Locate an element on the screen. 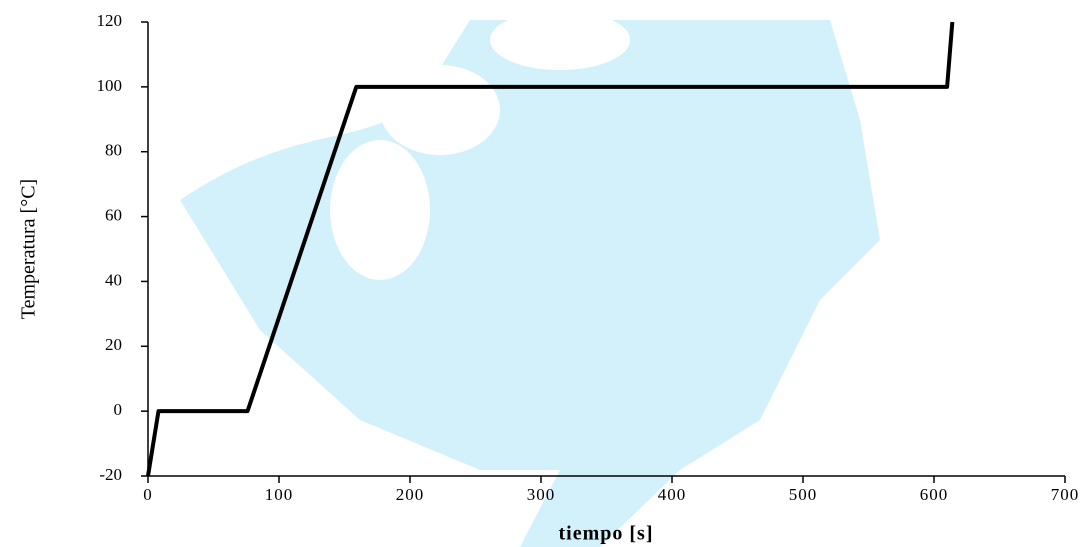 The height and width of the screenshot is (547, 1087). x-tick-label: 600 is located at coordinates (934, 494).